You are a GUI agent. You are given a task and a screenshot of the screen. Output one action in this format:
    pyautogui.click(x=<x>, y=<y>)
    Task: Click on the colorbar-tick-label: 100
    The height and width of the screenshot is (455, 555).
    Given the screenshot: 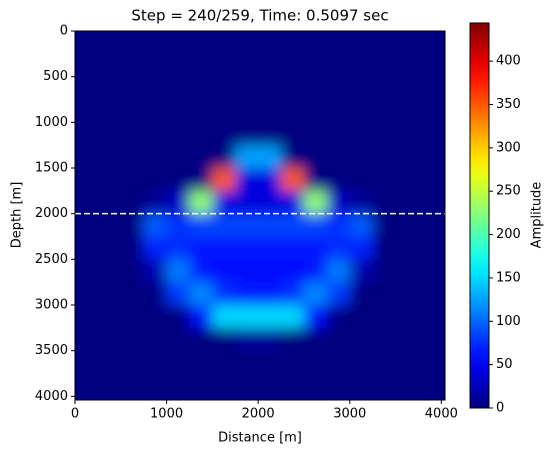 What is the action you would take?
    pyautogui.click(x=508, y=321)
    